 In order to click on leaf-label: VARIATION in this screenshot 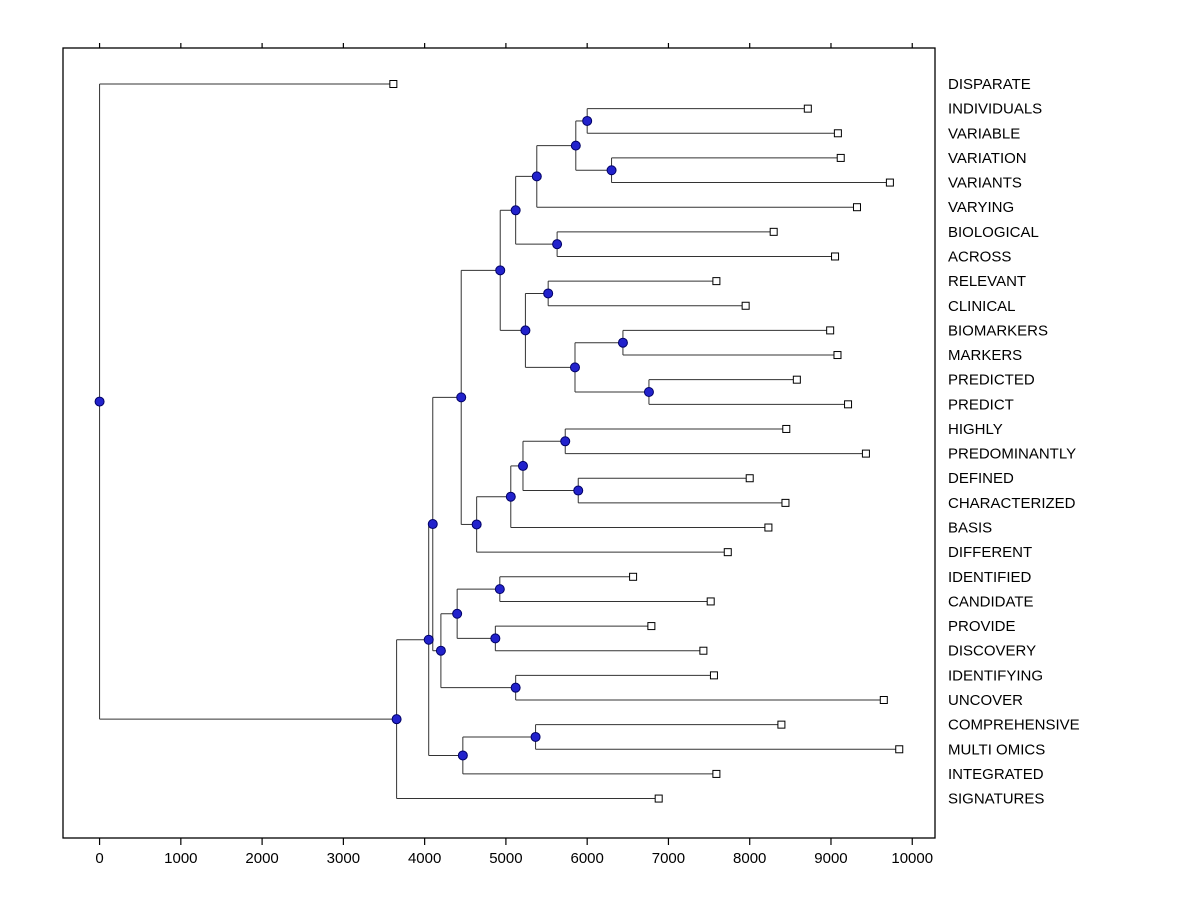, I will do `click(987, 158)`.